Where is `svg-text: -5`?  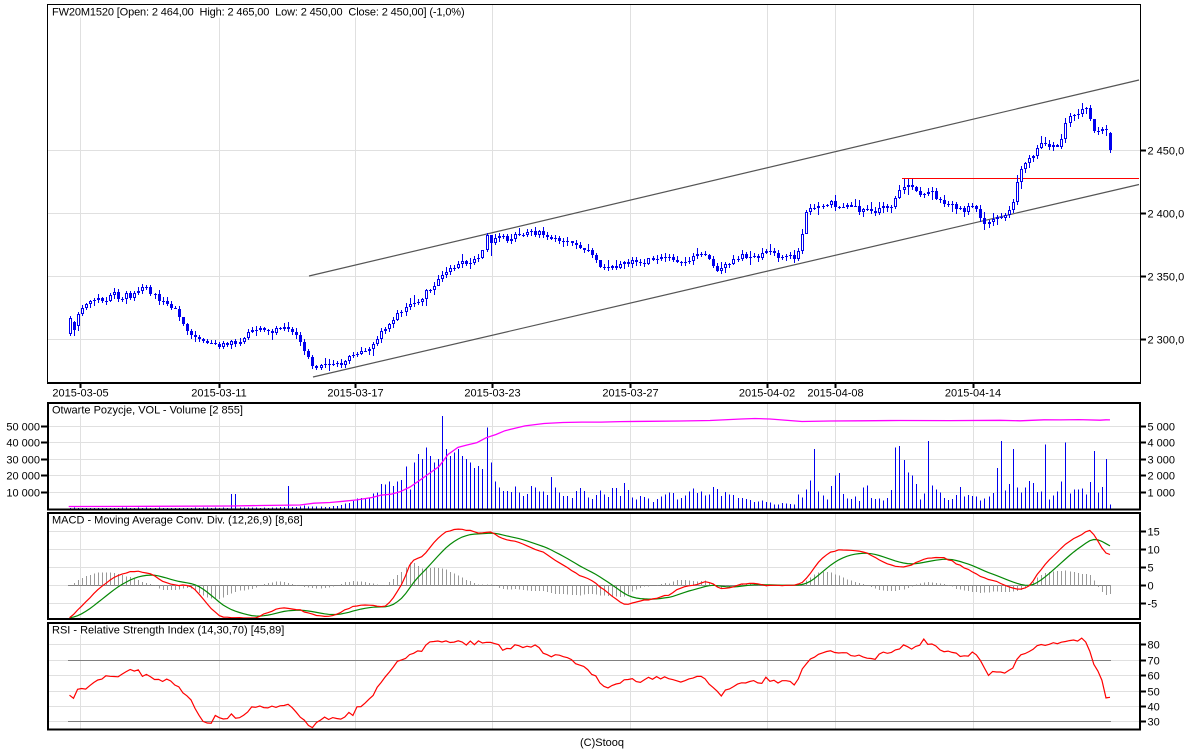
svg-text: -5 is located at coordinates (1153, 605).